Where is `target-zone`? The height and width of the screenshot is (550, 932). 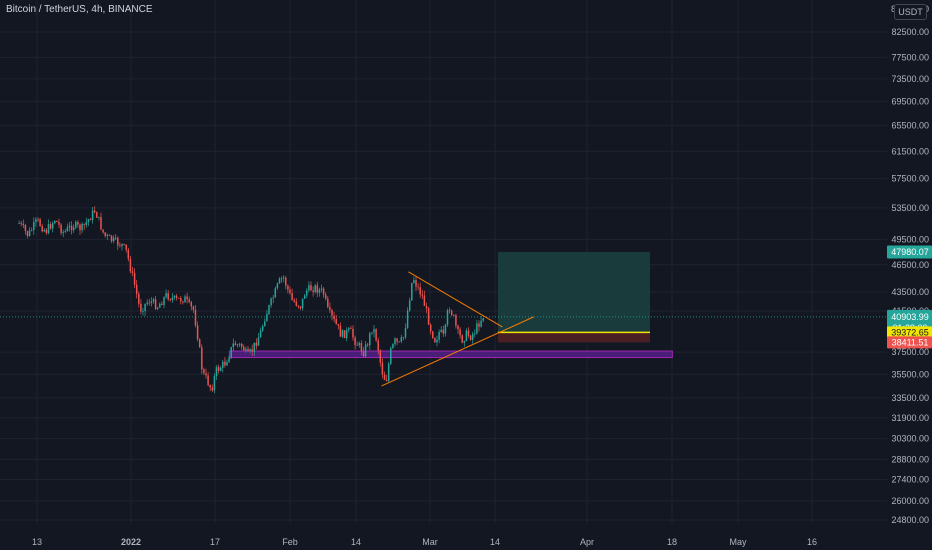
target-zone is located at coordinates (573, 292).